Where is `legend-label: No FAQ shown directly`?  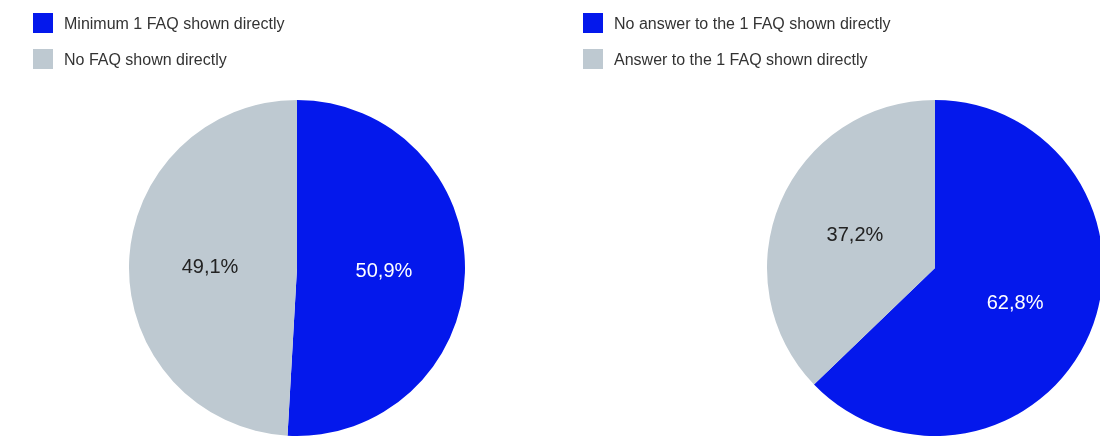 legend-label: No FAQ shown directly is located at coordinates (145, 59).